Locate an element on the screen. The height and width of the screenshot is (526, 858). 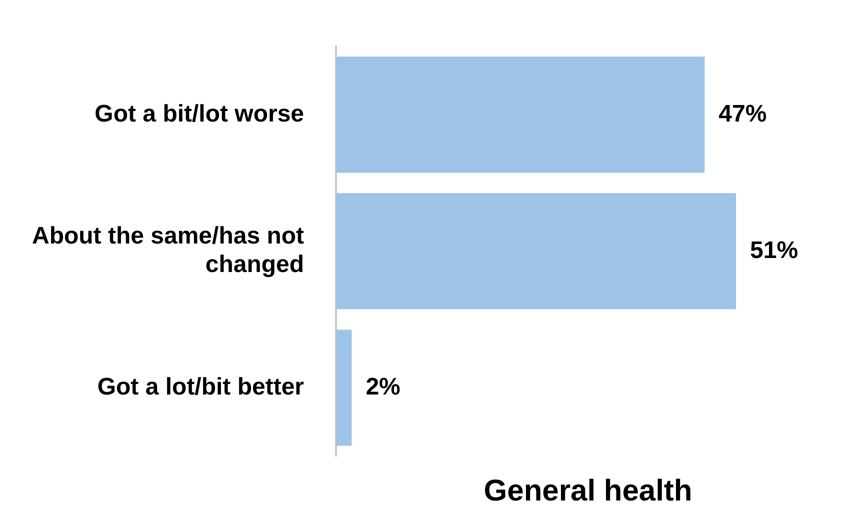
y-tick-label: Got a lot/bit better is located at coordinates (200, 386).